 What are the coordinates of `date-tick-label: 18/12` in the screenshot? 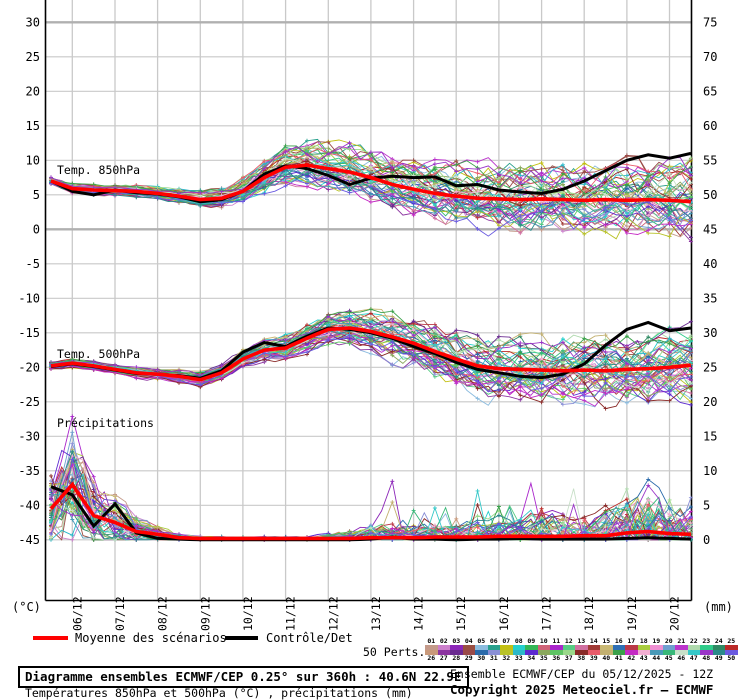 It's located at (589, 613).